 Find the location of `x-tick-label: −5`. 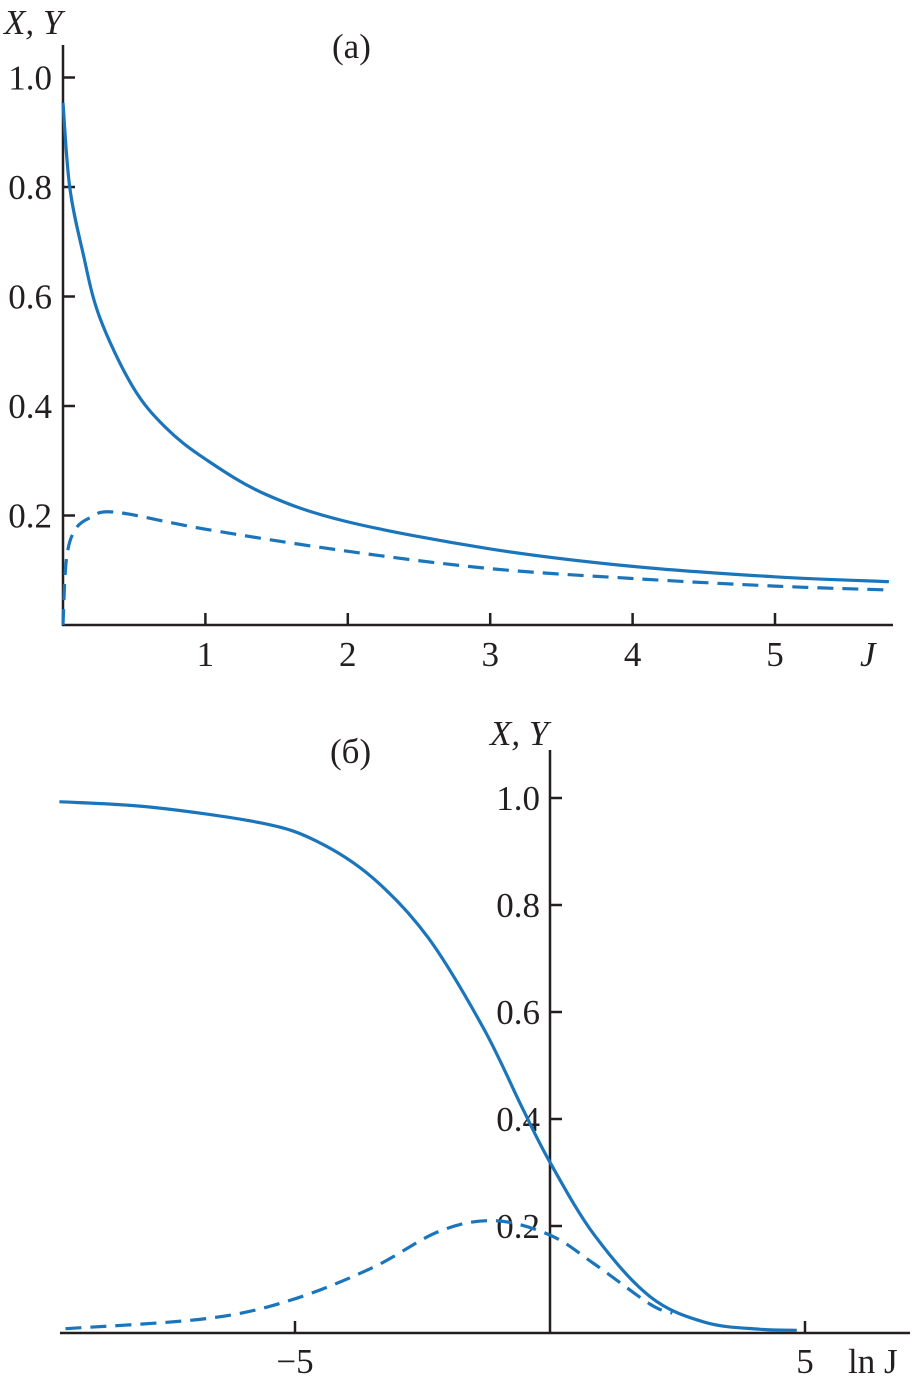

x-tick-label: −5 is located at coordinates (294, 1361).